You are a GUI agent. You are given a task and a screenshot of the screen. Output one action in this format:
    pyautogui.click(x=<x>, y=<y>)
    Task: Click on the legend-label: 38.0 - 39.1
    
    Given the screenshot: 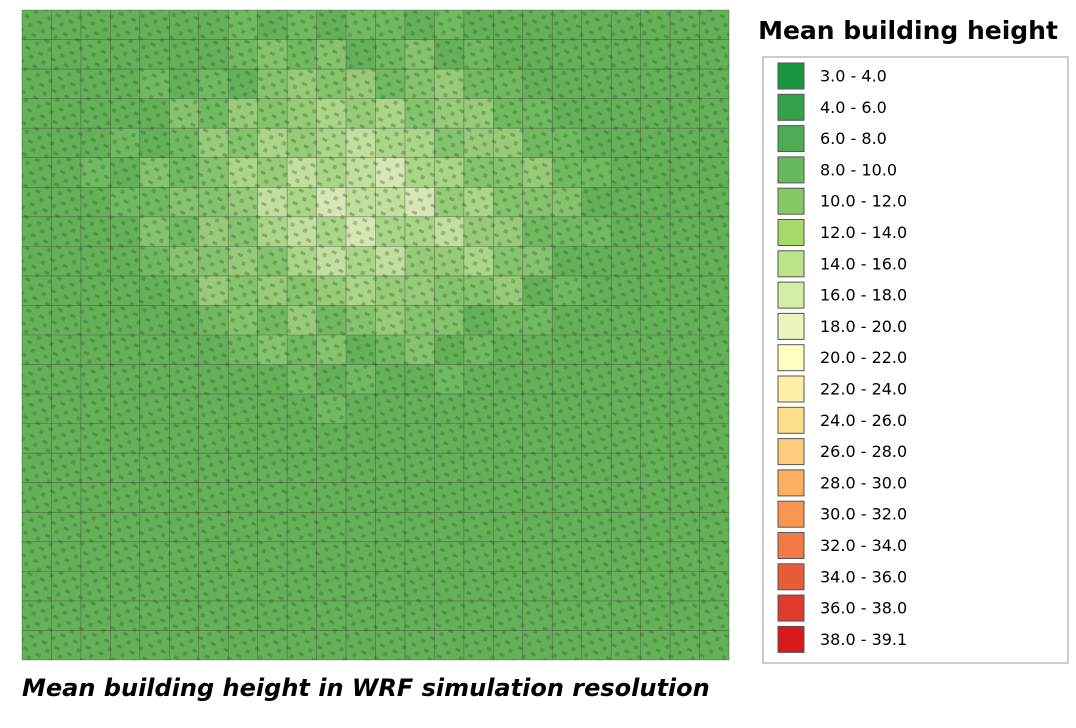 What is the action you would take?
    pyautogui.click(x=863, y=639)
    